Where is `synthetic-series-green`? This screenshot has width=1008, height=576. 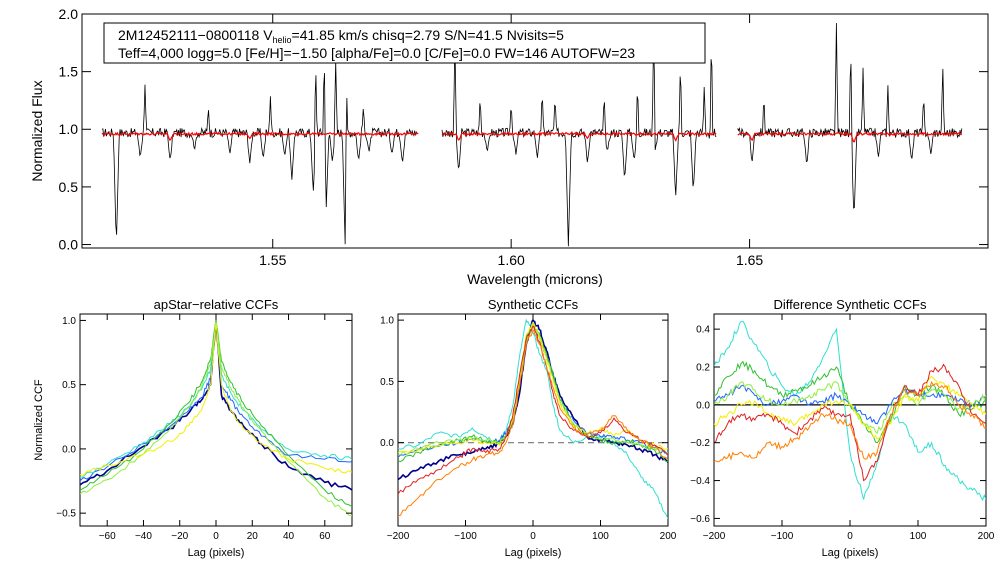 synthetic-series-green is located at coordinates (533, 392).